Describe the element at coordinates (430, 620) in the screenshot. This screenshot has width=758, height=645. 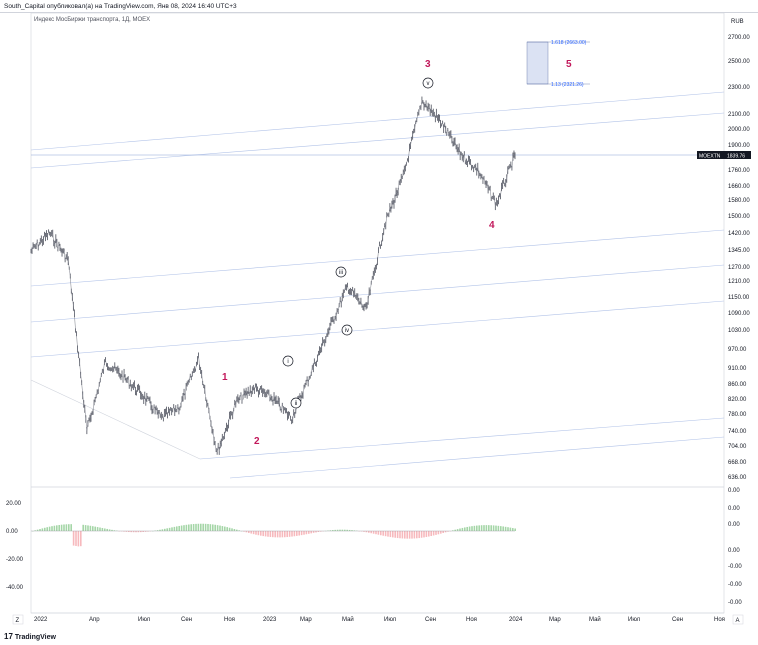
I see `time-tick-label: Сен` at that location.